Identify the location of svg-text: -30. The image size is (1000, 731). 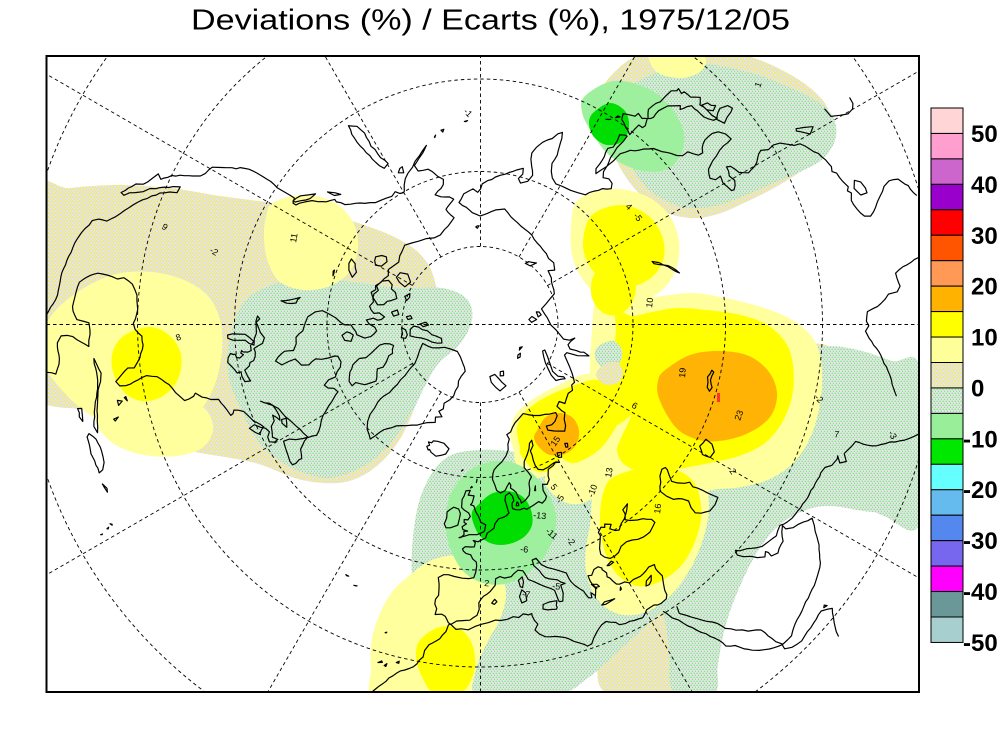
(980, 541).